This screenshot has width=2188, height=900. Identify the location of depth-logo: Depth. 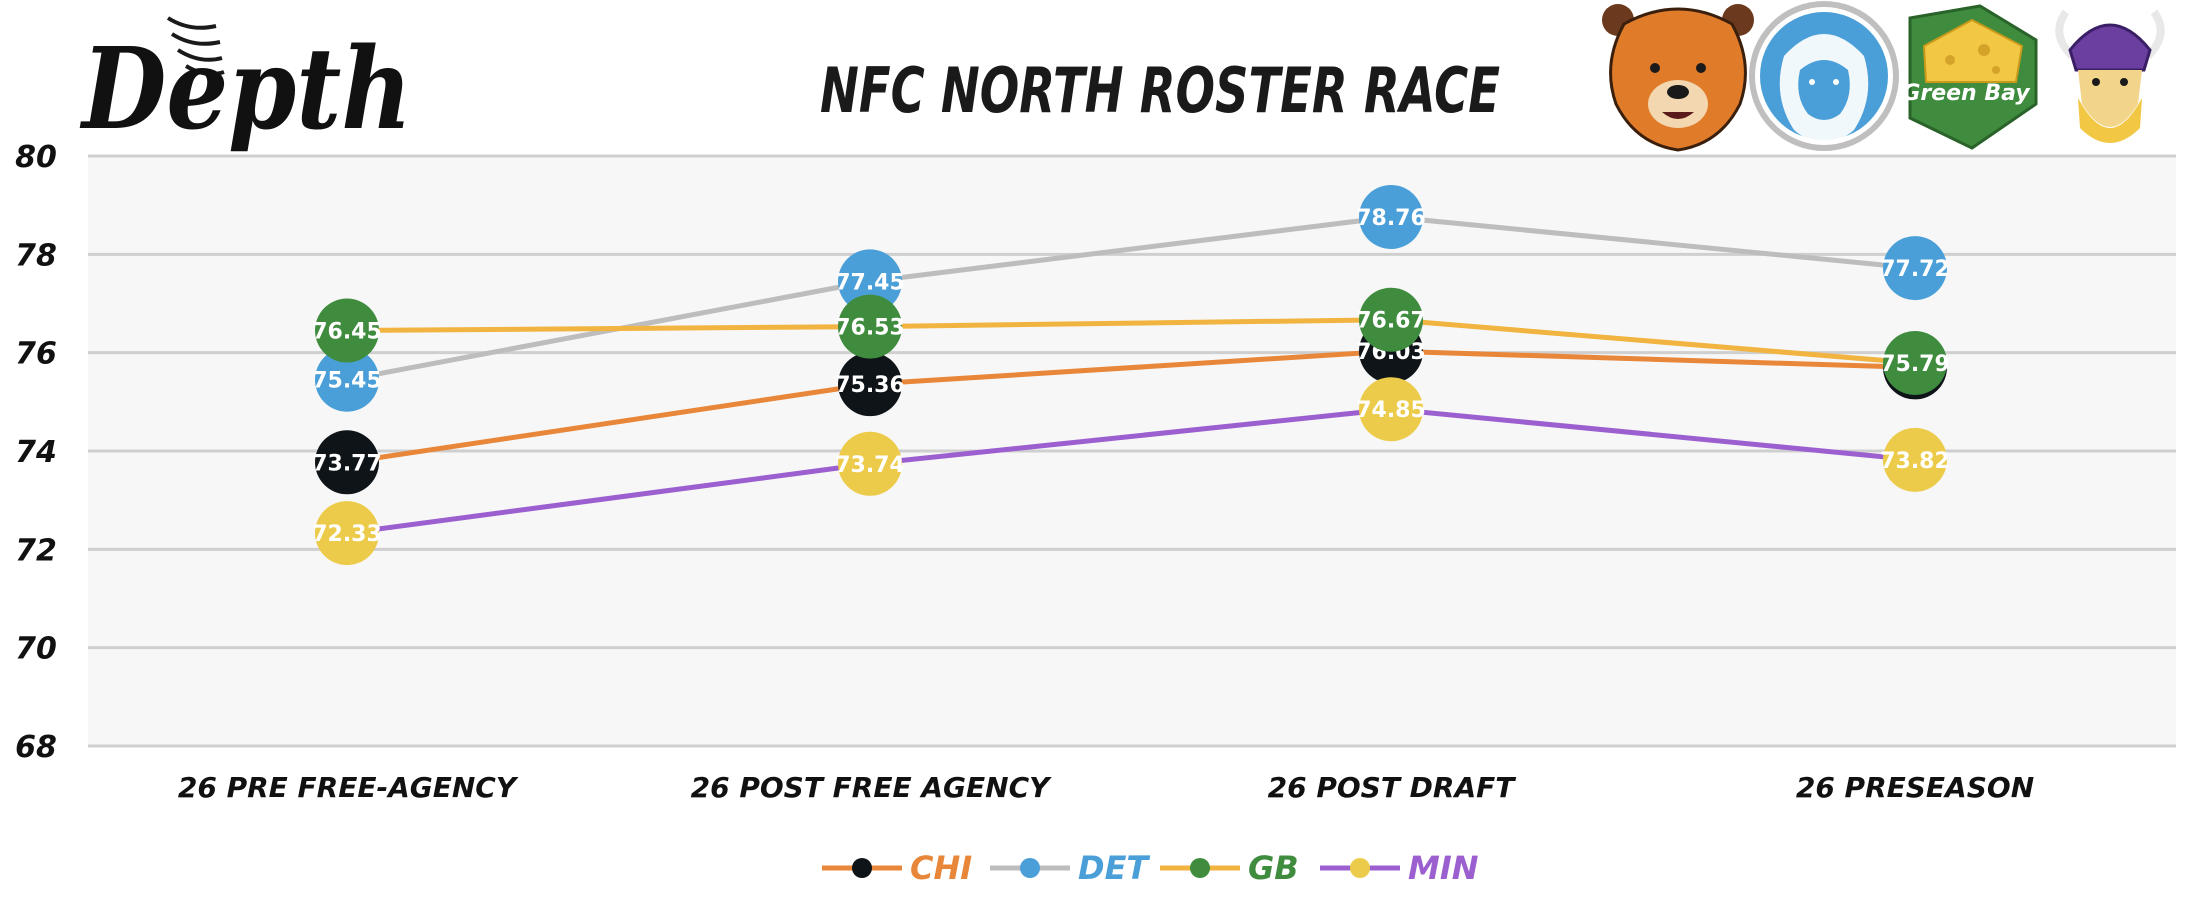
(245, 85).